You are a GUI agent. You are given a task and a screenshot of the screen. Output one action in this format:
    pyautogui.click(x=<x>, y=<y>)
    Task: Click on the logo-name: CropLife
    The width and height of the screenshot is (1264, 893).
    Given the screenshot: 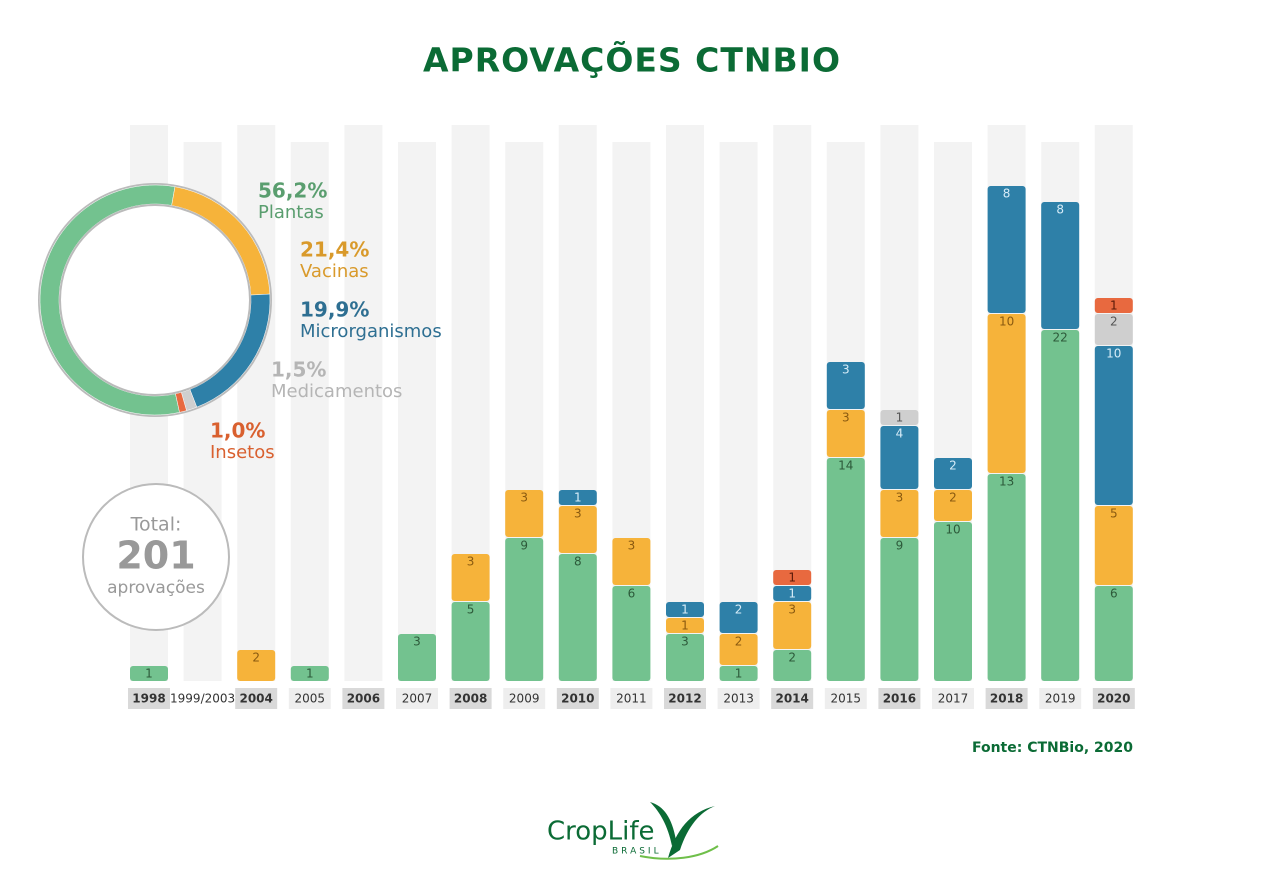 What is the action you would take?
    pyautogui.click(x=601, y=832)
    